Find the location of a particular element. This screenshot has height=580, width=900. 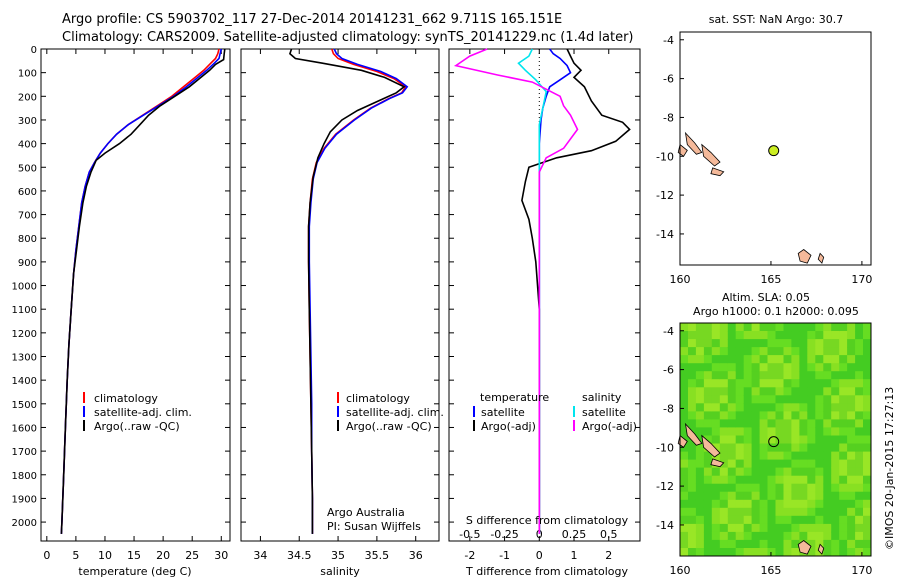

x-tick-label: 170 is located at coordinates (861, 570).